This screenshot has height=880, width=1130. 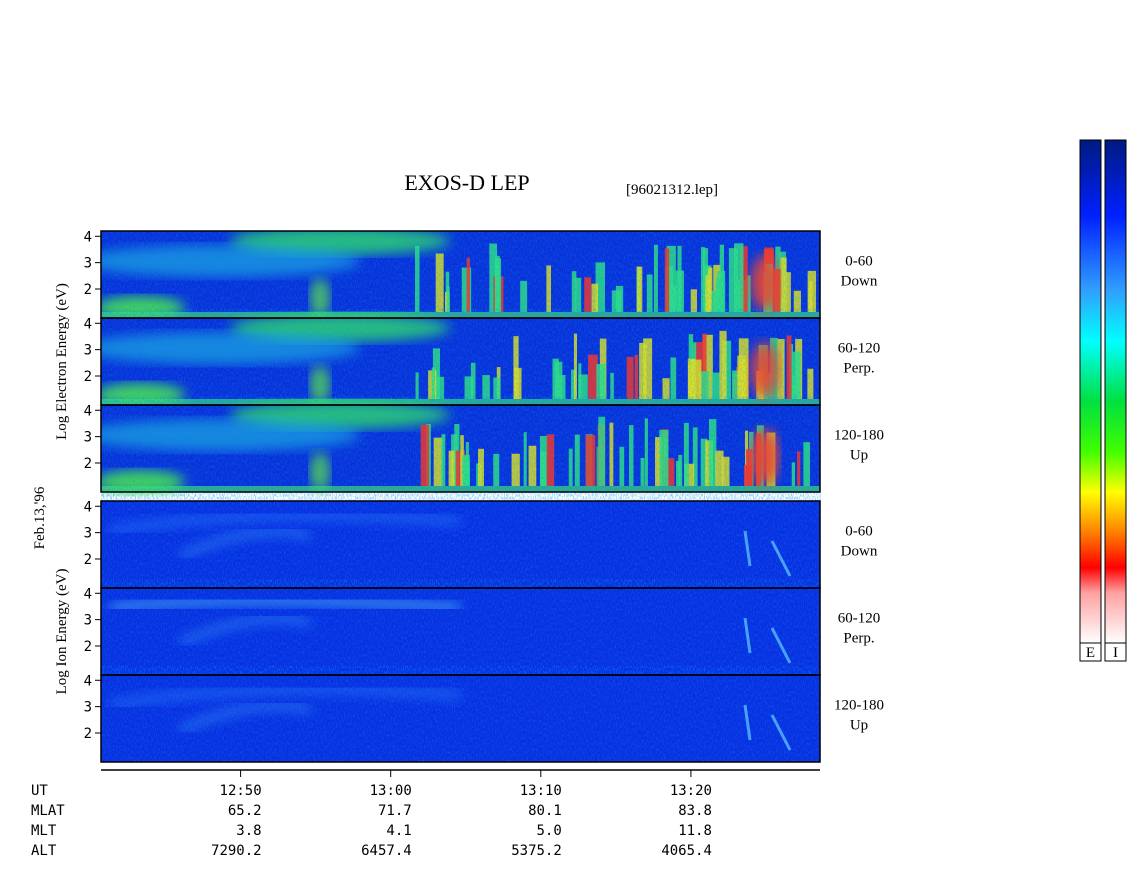 I want to click on file-name: [96021312.lep], so click(x=672, y=190).